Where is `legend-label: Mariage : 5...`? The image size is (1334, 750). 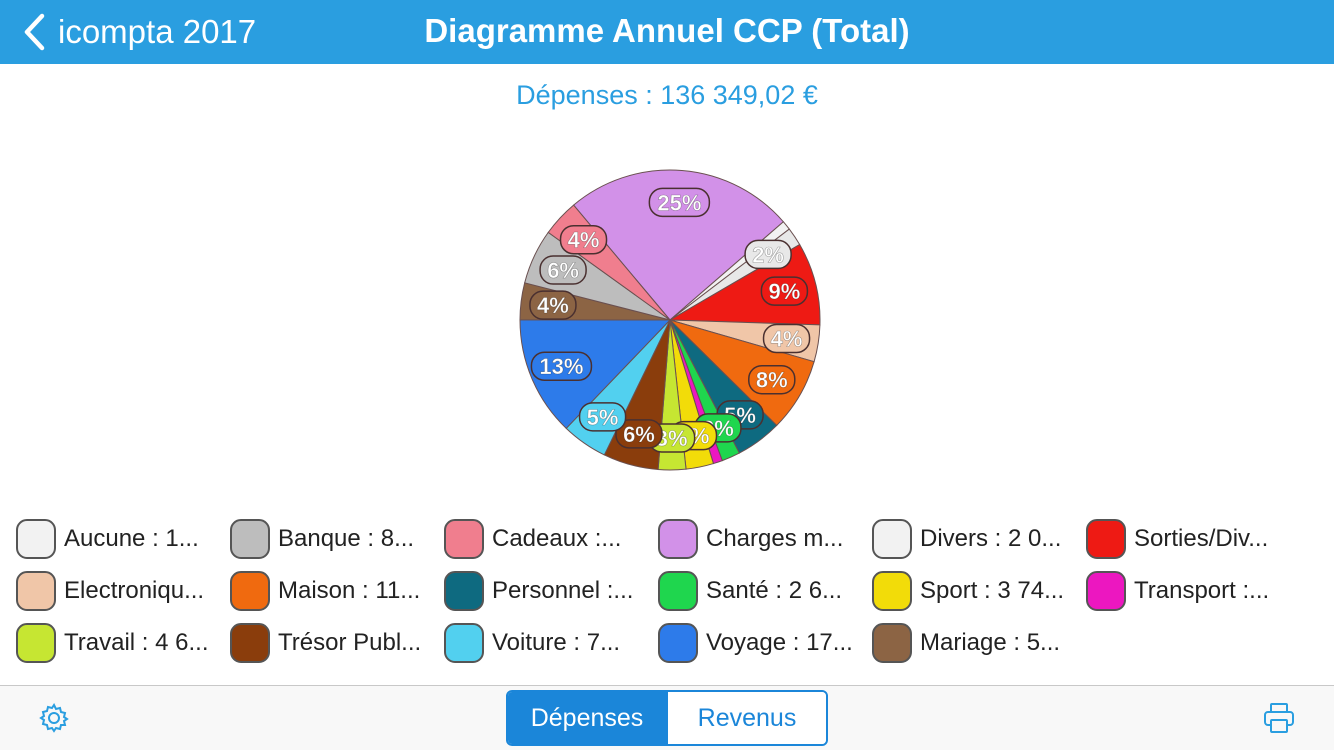
legend-label: Mariage : 5... is located at coordinates (990, 642).